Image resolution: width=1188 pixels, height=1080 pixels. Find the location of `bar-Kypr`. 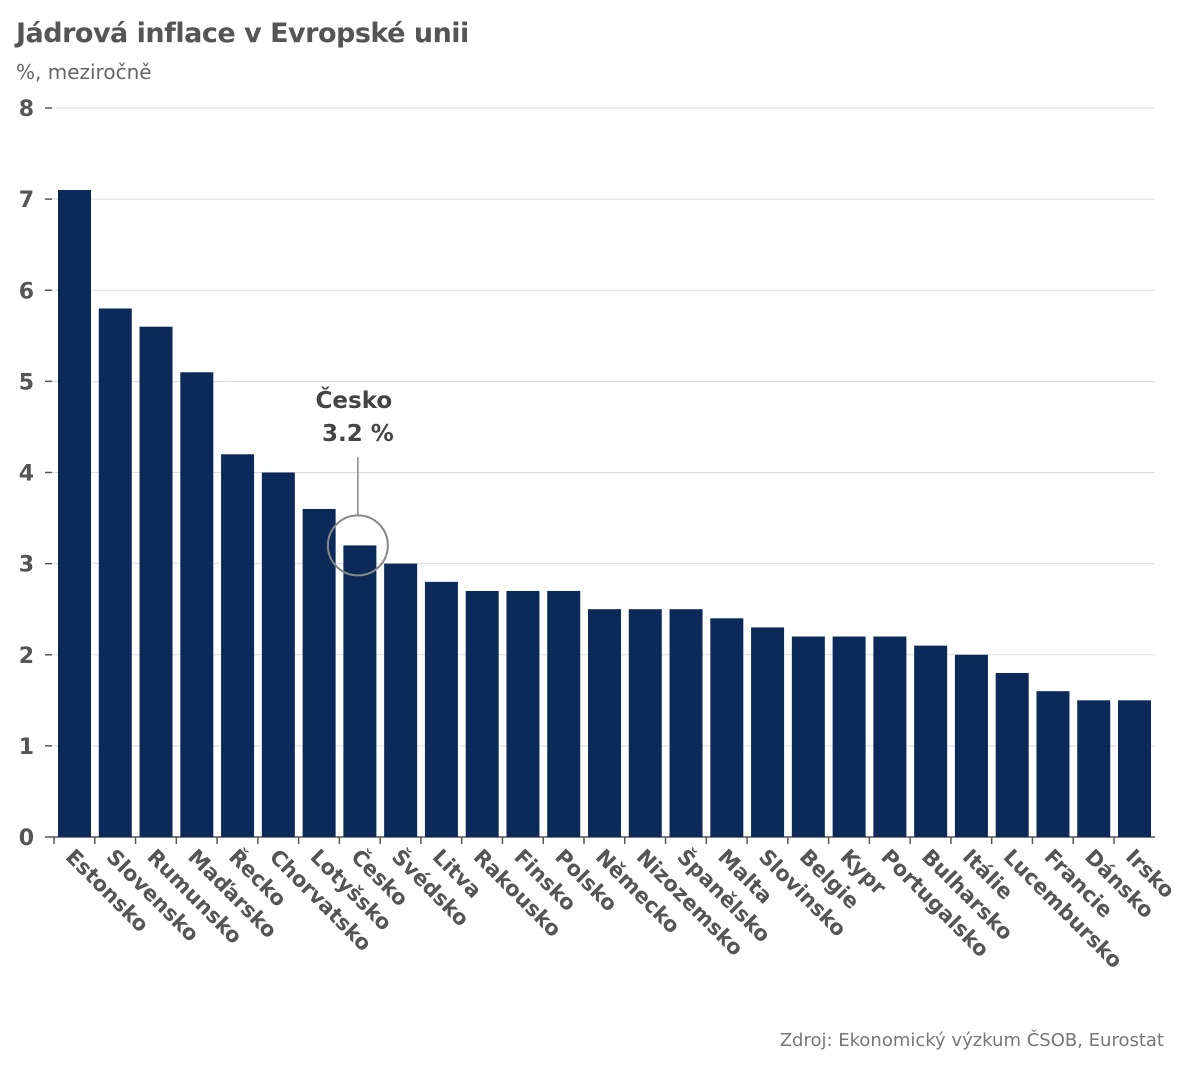

bar-Kypr is located at coordinates (849, 736).